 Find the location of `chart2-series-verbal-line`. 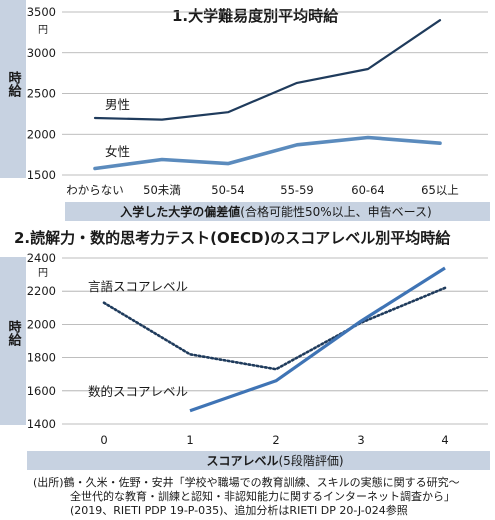

chart2-series-verbal-line is located at coordinates (274, 328).